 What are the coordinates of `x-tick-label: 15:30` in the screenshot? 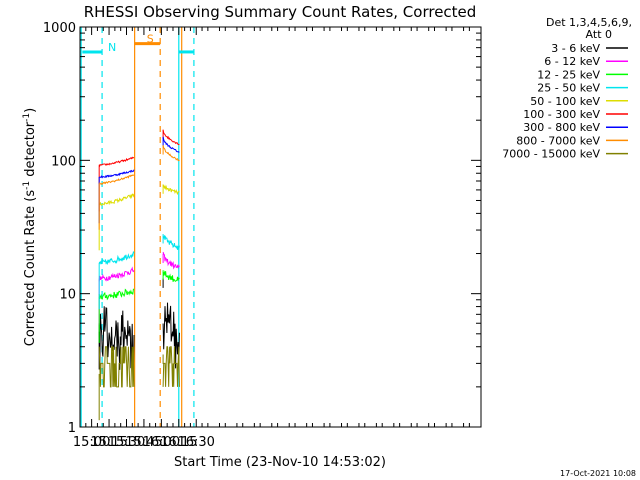 It's located at (126, 442).